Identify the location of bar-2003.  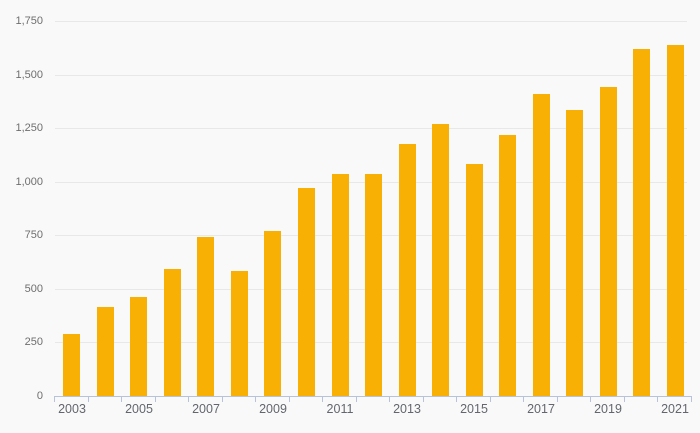
(72, 364).